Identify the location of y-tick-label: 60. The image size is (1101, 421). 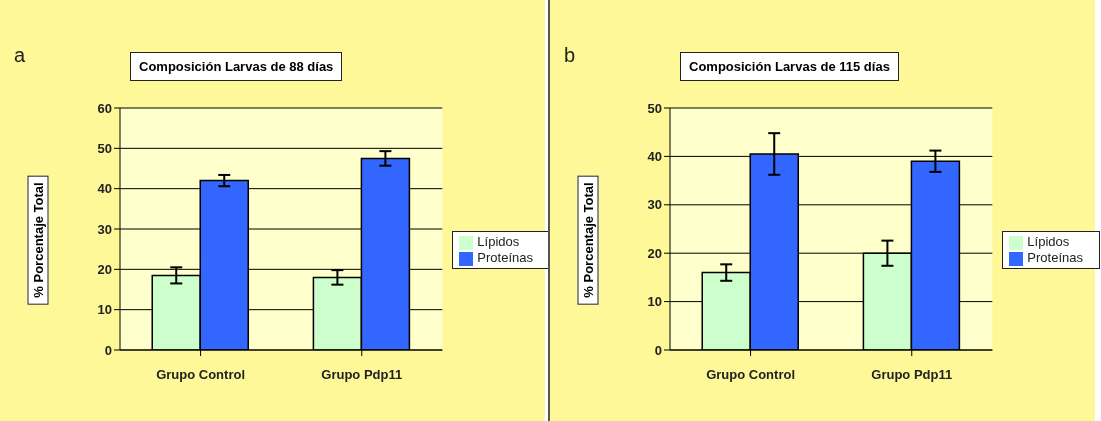
(104, 108).